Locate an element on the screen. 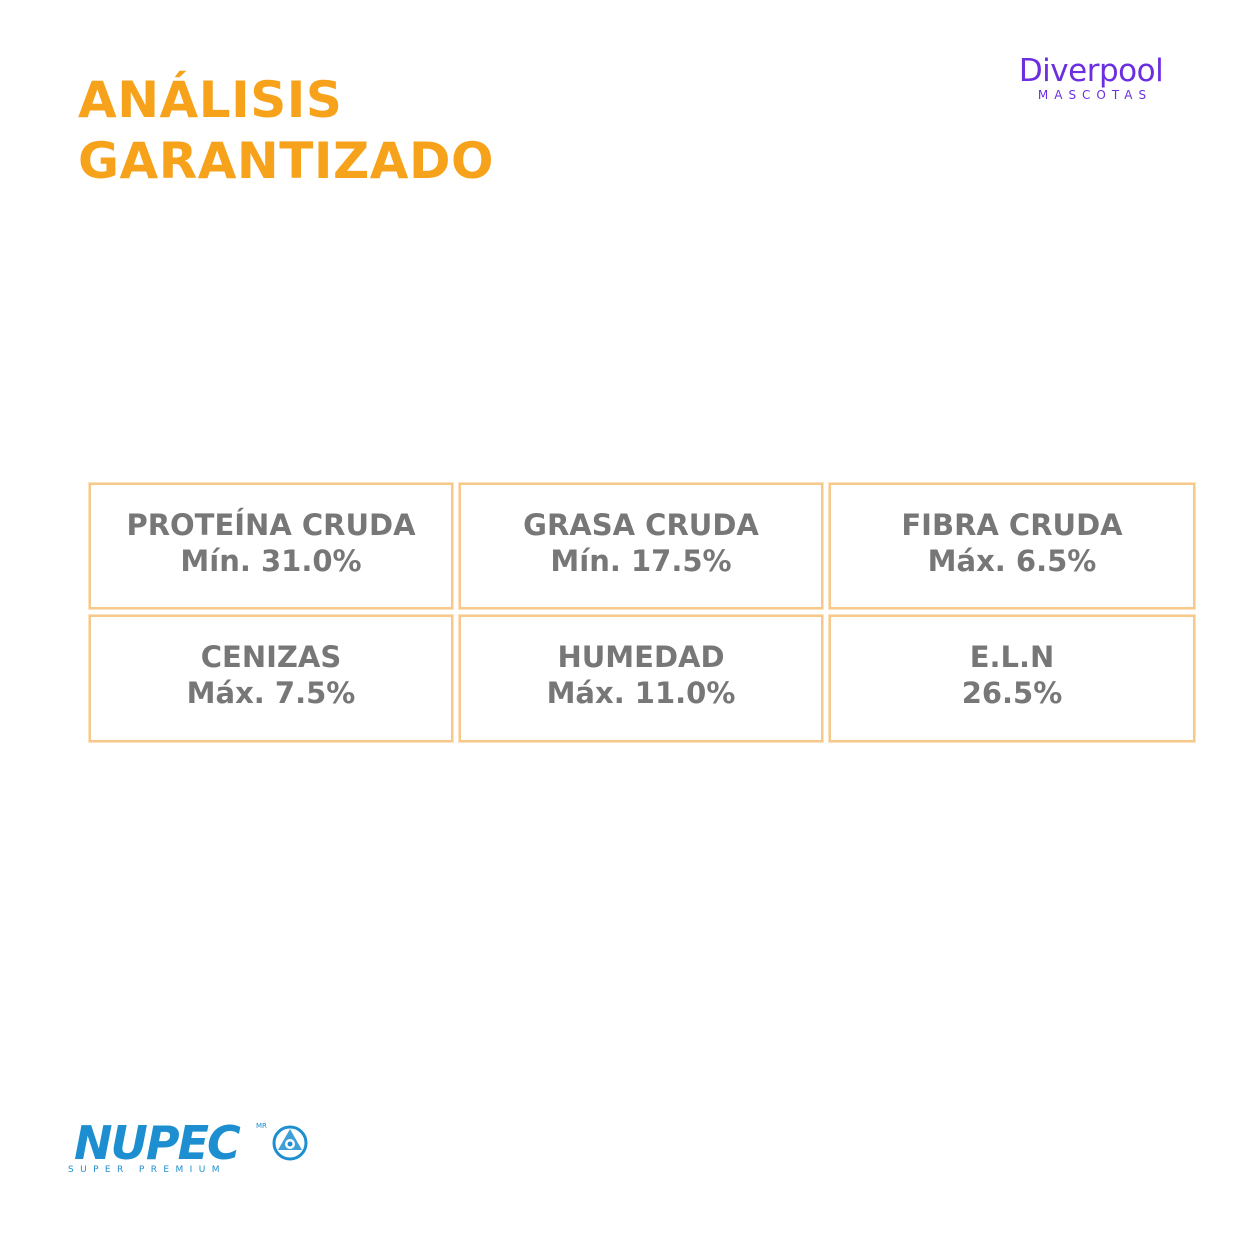 The image size is (1247, 1247). analysis-value: Máx. 11.0% is located at coordinates (641, 693).